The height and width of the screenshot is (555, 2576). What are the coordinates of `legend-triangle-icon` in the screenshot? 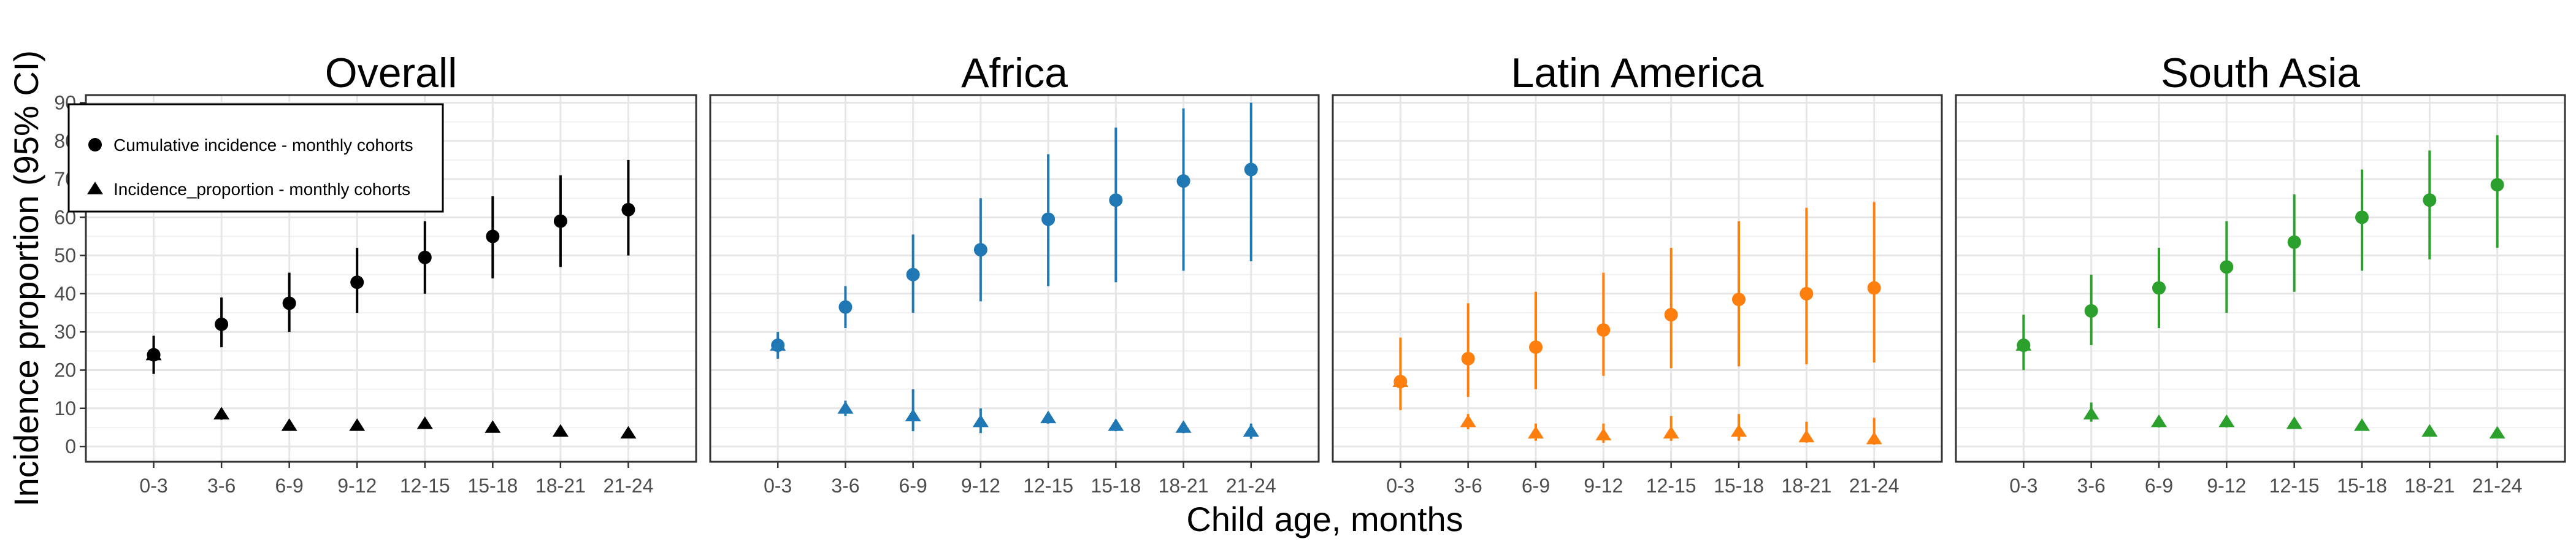 It's located at (95, 188).